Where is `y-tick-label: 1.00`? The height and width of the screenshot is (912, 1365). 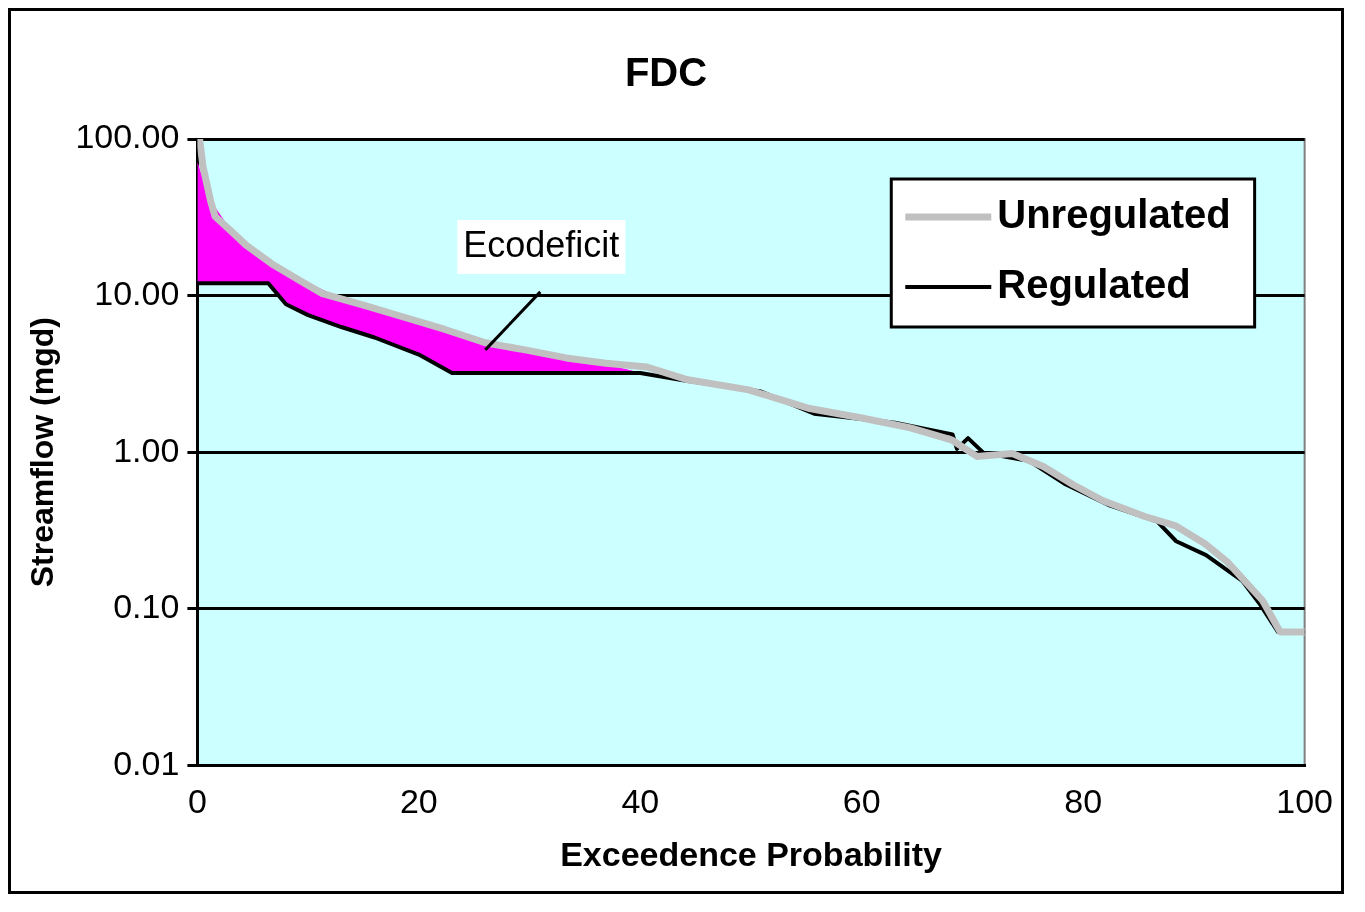
y-tick-label: 1.00 is located at coordinates (146, 449).